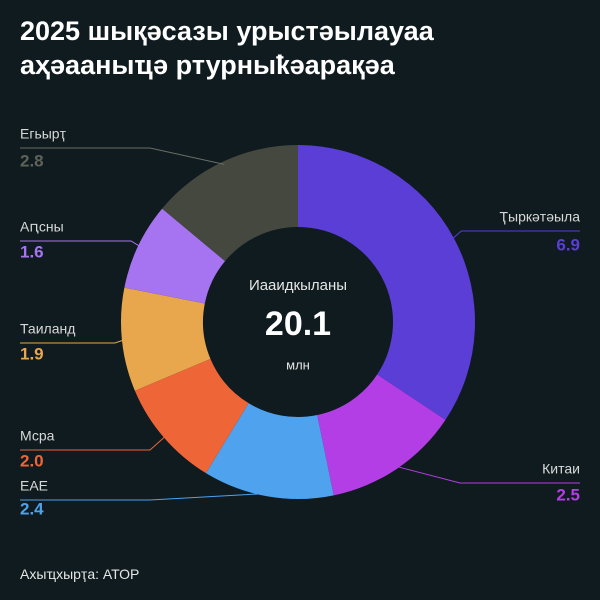  What do you see at coordinates (32, 508) in the screenshot?
I see `value-label: 2.4` at bounding box center [32, 508].